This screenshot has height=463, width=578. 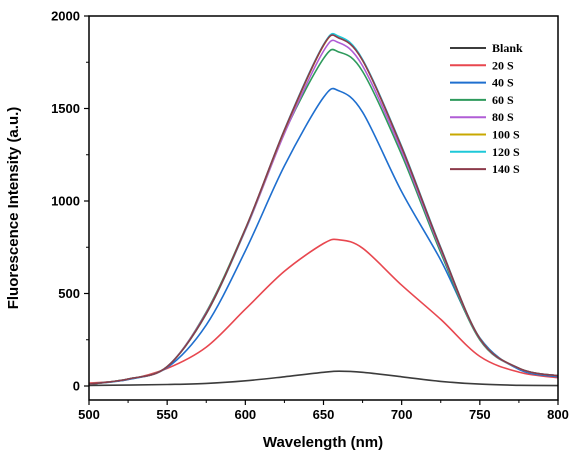 What do you see at coordinates (89, 414) in the screenshot?
I see `x-tick-label: 500` at bounding box center [89, 414].